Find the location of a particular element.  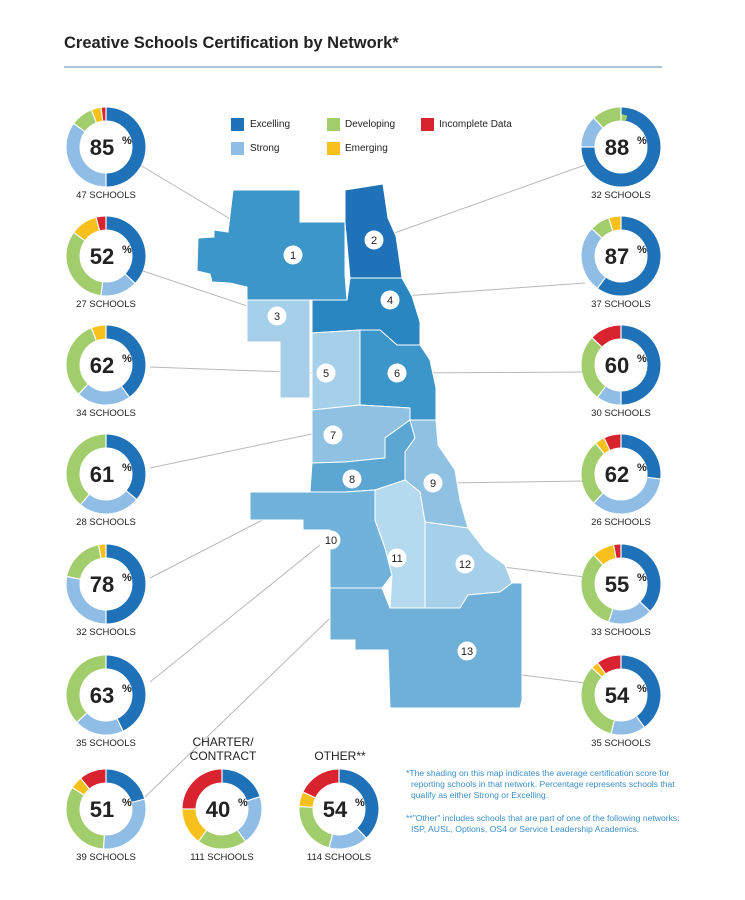

donut-2: 88 % 32 SCHOOLS is located at coordinates (621, 154).